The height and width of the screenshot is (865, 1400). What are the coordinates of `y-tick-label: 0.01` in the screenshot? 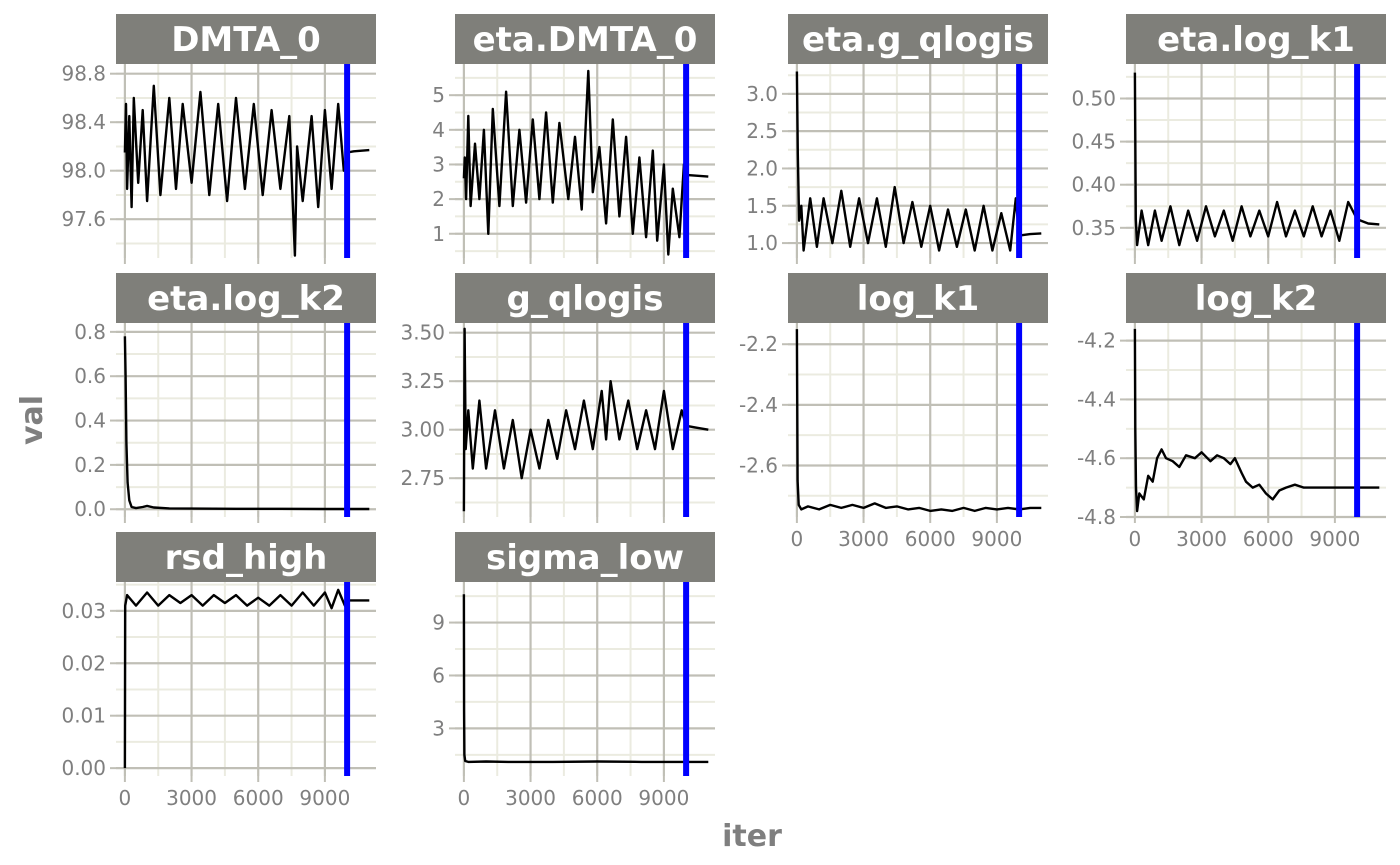 It's located at (83, 716).